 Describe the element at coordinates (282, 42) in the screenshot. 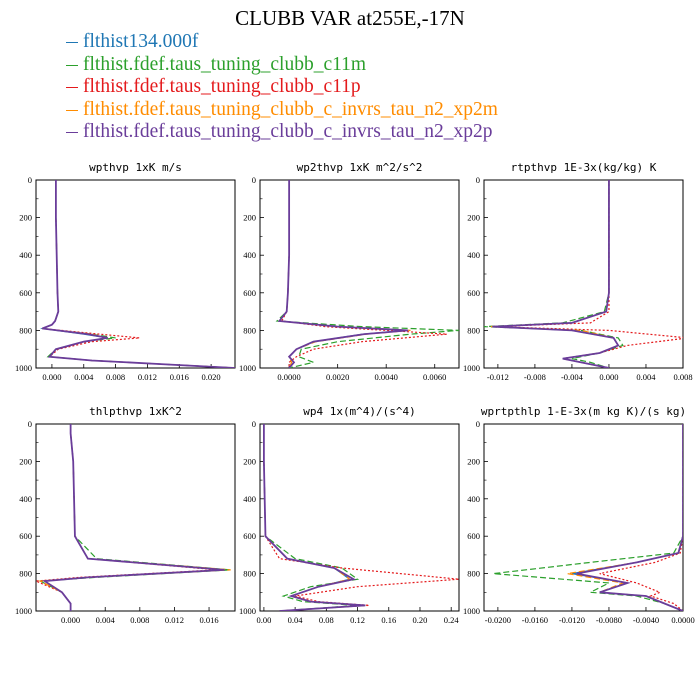

I see `legend-entry: flthist134.000f` at that location.